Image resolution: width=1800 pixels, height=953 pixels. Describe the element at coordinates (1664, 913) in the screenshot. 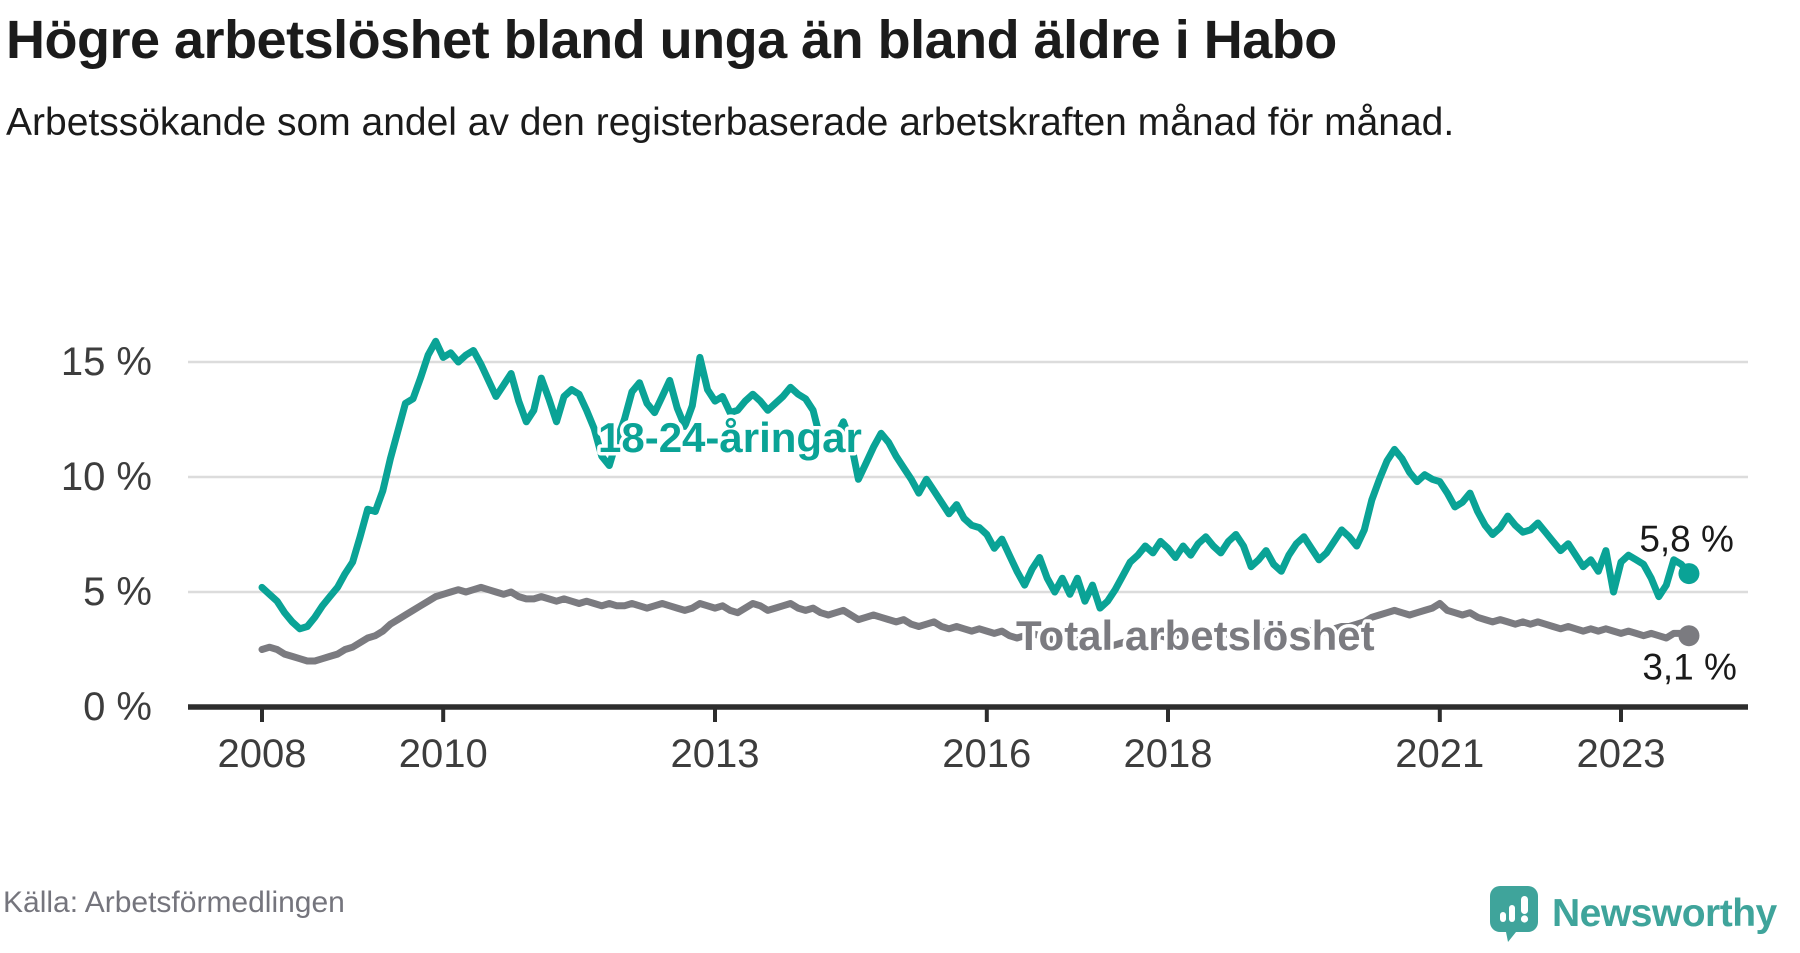

I see `brand-name: Newsworthy` at that location.